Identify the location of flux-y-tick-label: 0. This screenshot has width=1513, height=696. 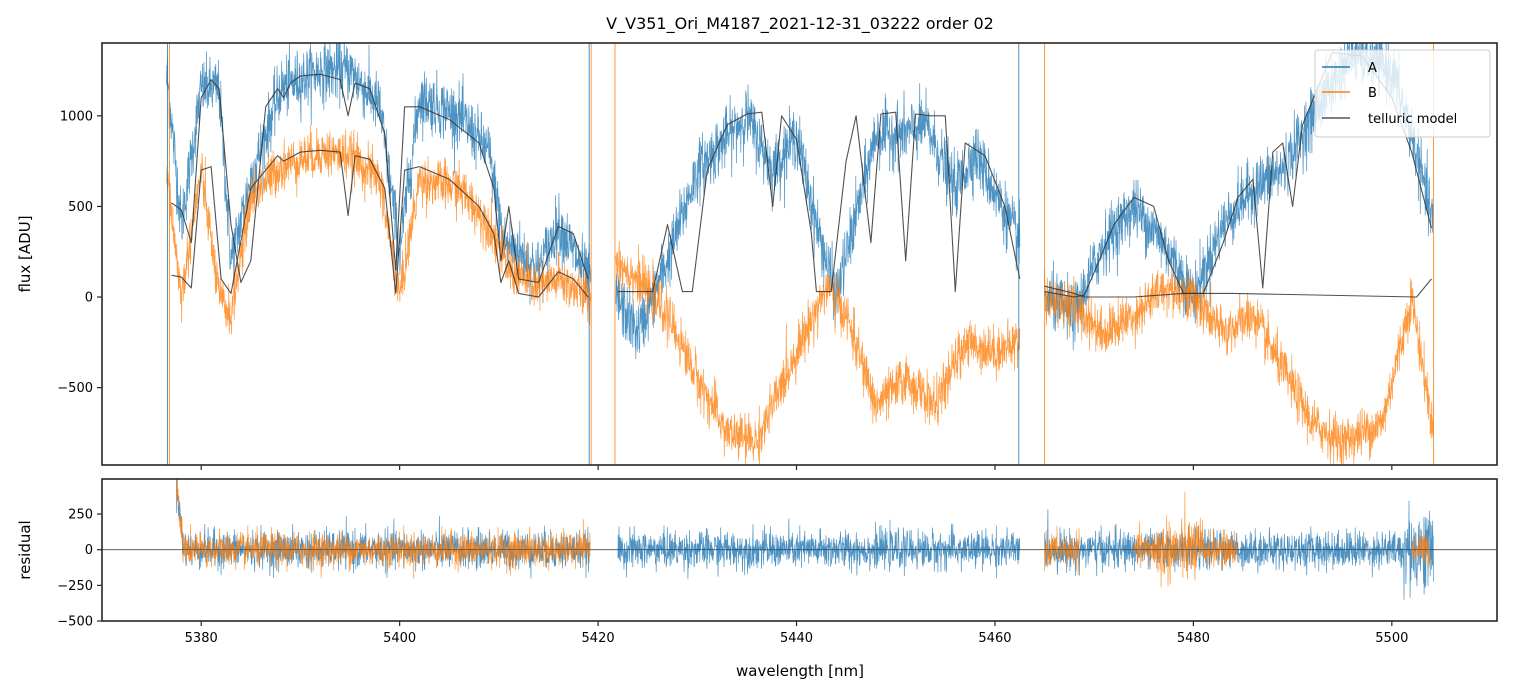
(89, 298).